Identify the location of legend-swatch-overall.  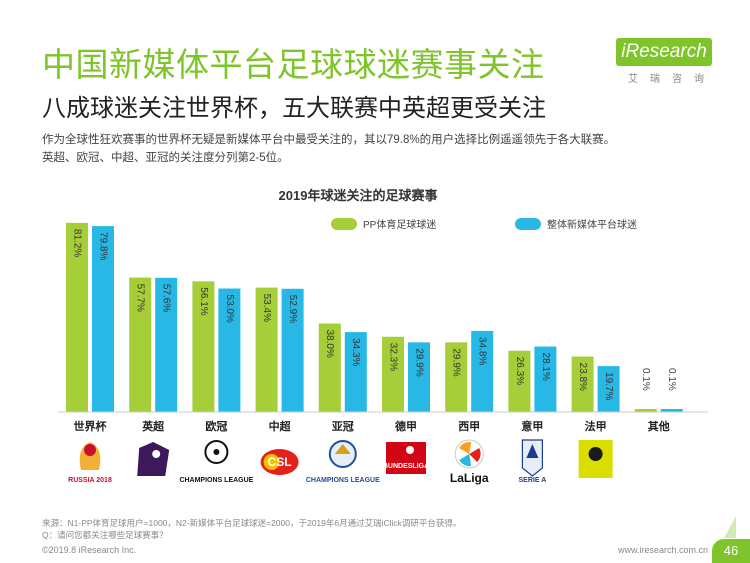
(528, 224).